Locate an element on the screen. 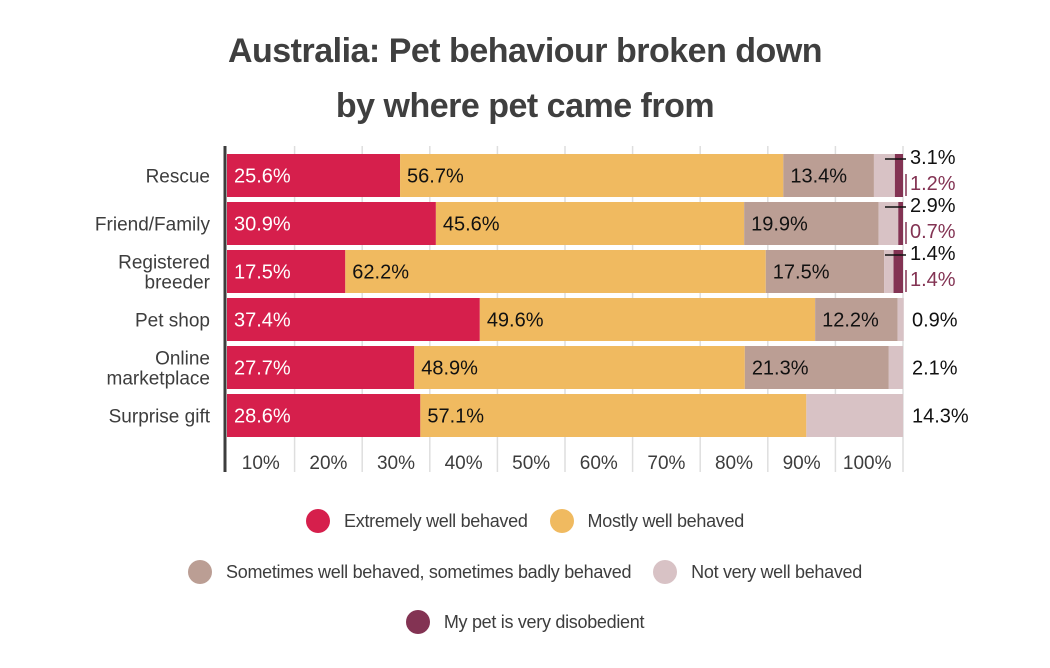 The image size is (1050, 668). x-tick-label: 80% is located at coordinates (734, 463).